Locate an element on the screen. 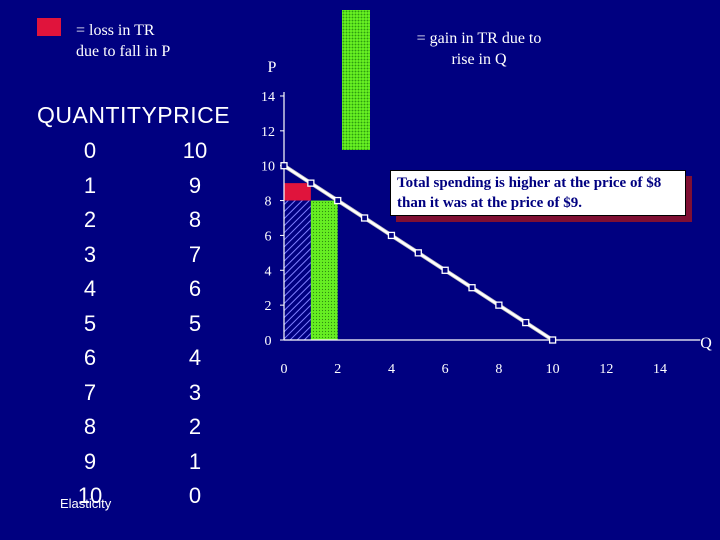  quantity-column: 0 1 2 3 4 5 6 7 8 9 10 is located at coordinates (90, 326).